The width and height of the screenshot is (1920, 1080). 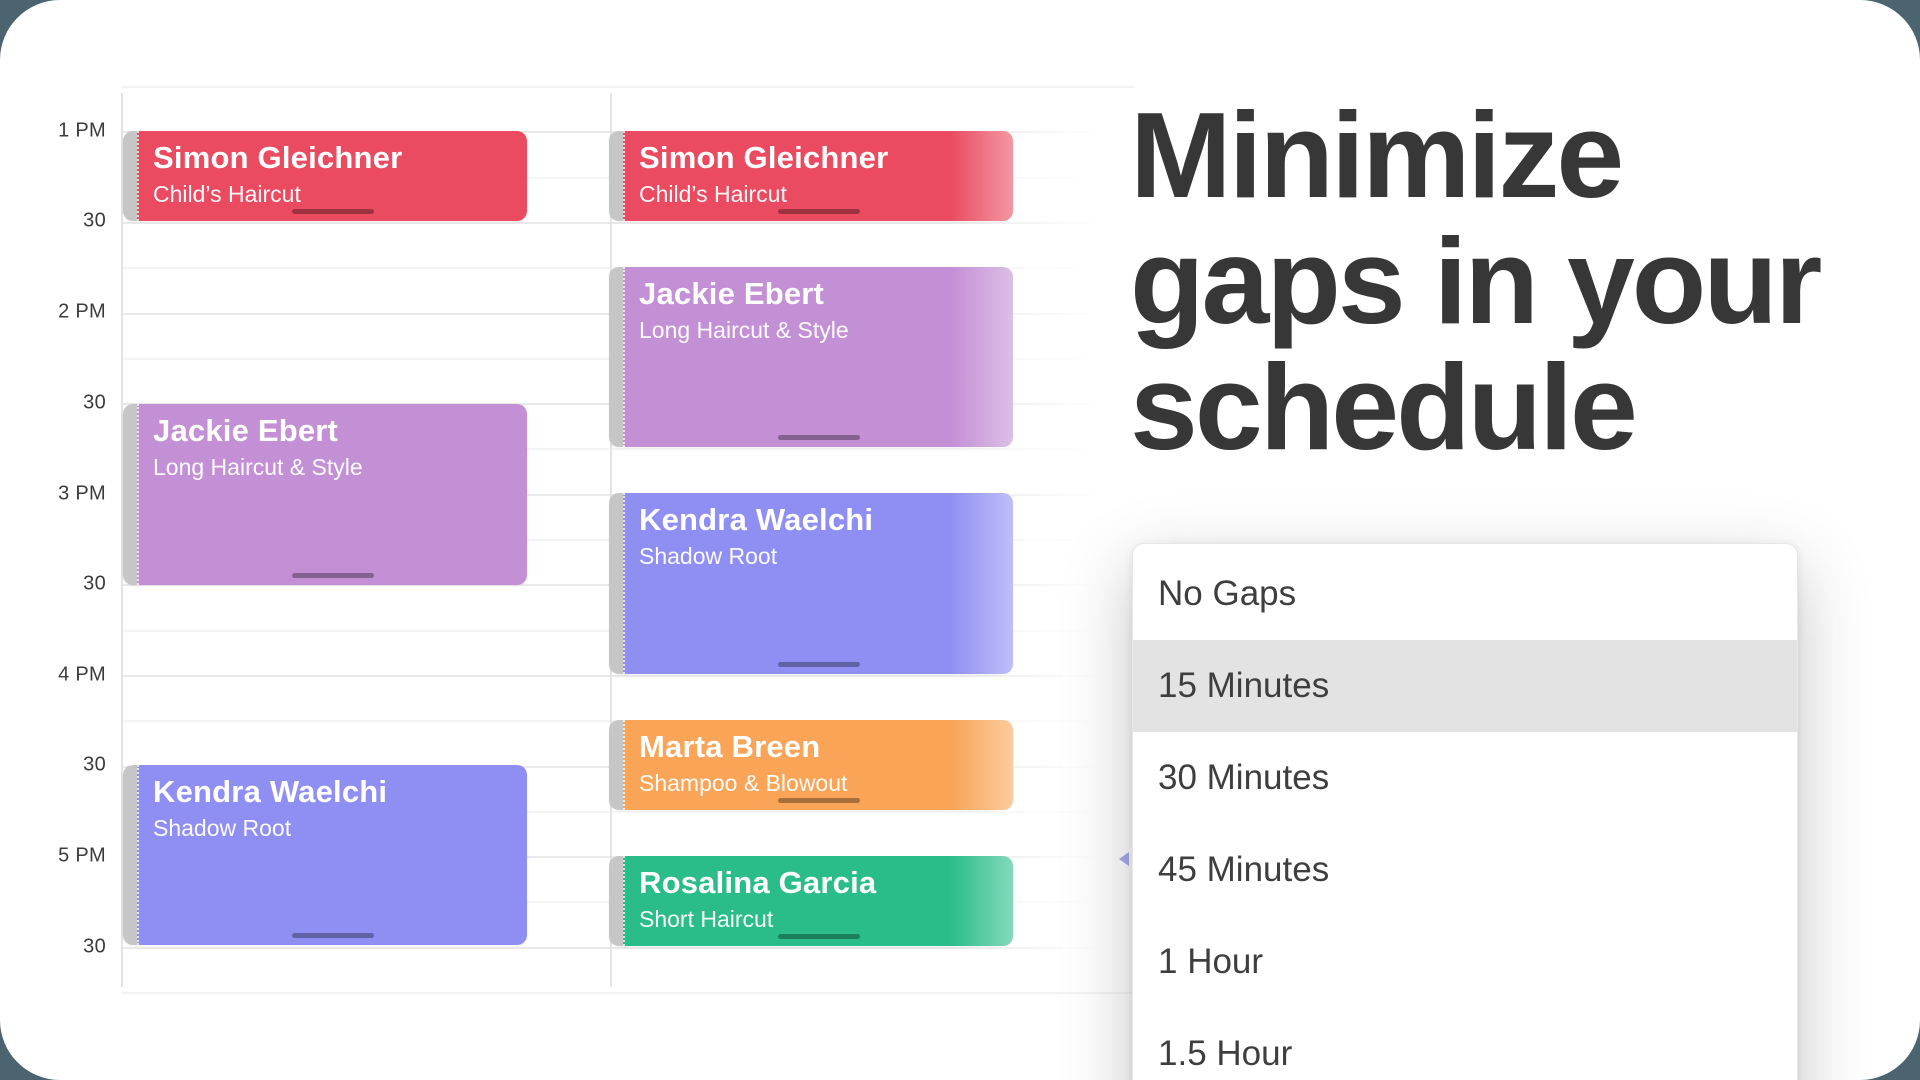 I want to click on time-label: 5 PM, so click(x=82, y=855).